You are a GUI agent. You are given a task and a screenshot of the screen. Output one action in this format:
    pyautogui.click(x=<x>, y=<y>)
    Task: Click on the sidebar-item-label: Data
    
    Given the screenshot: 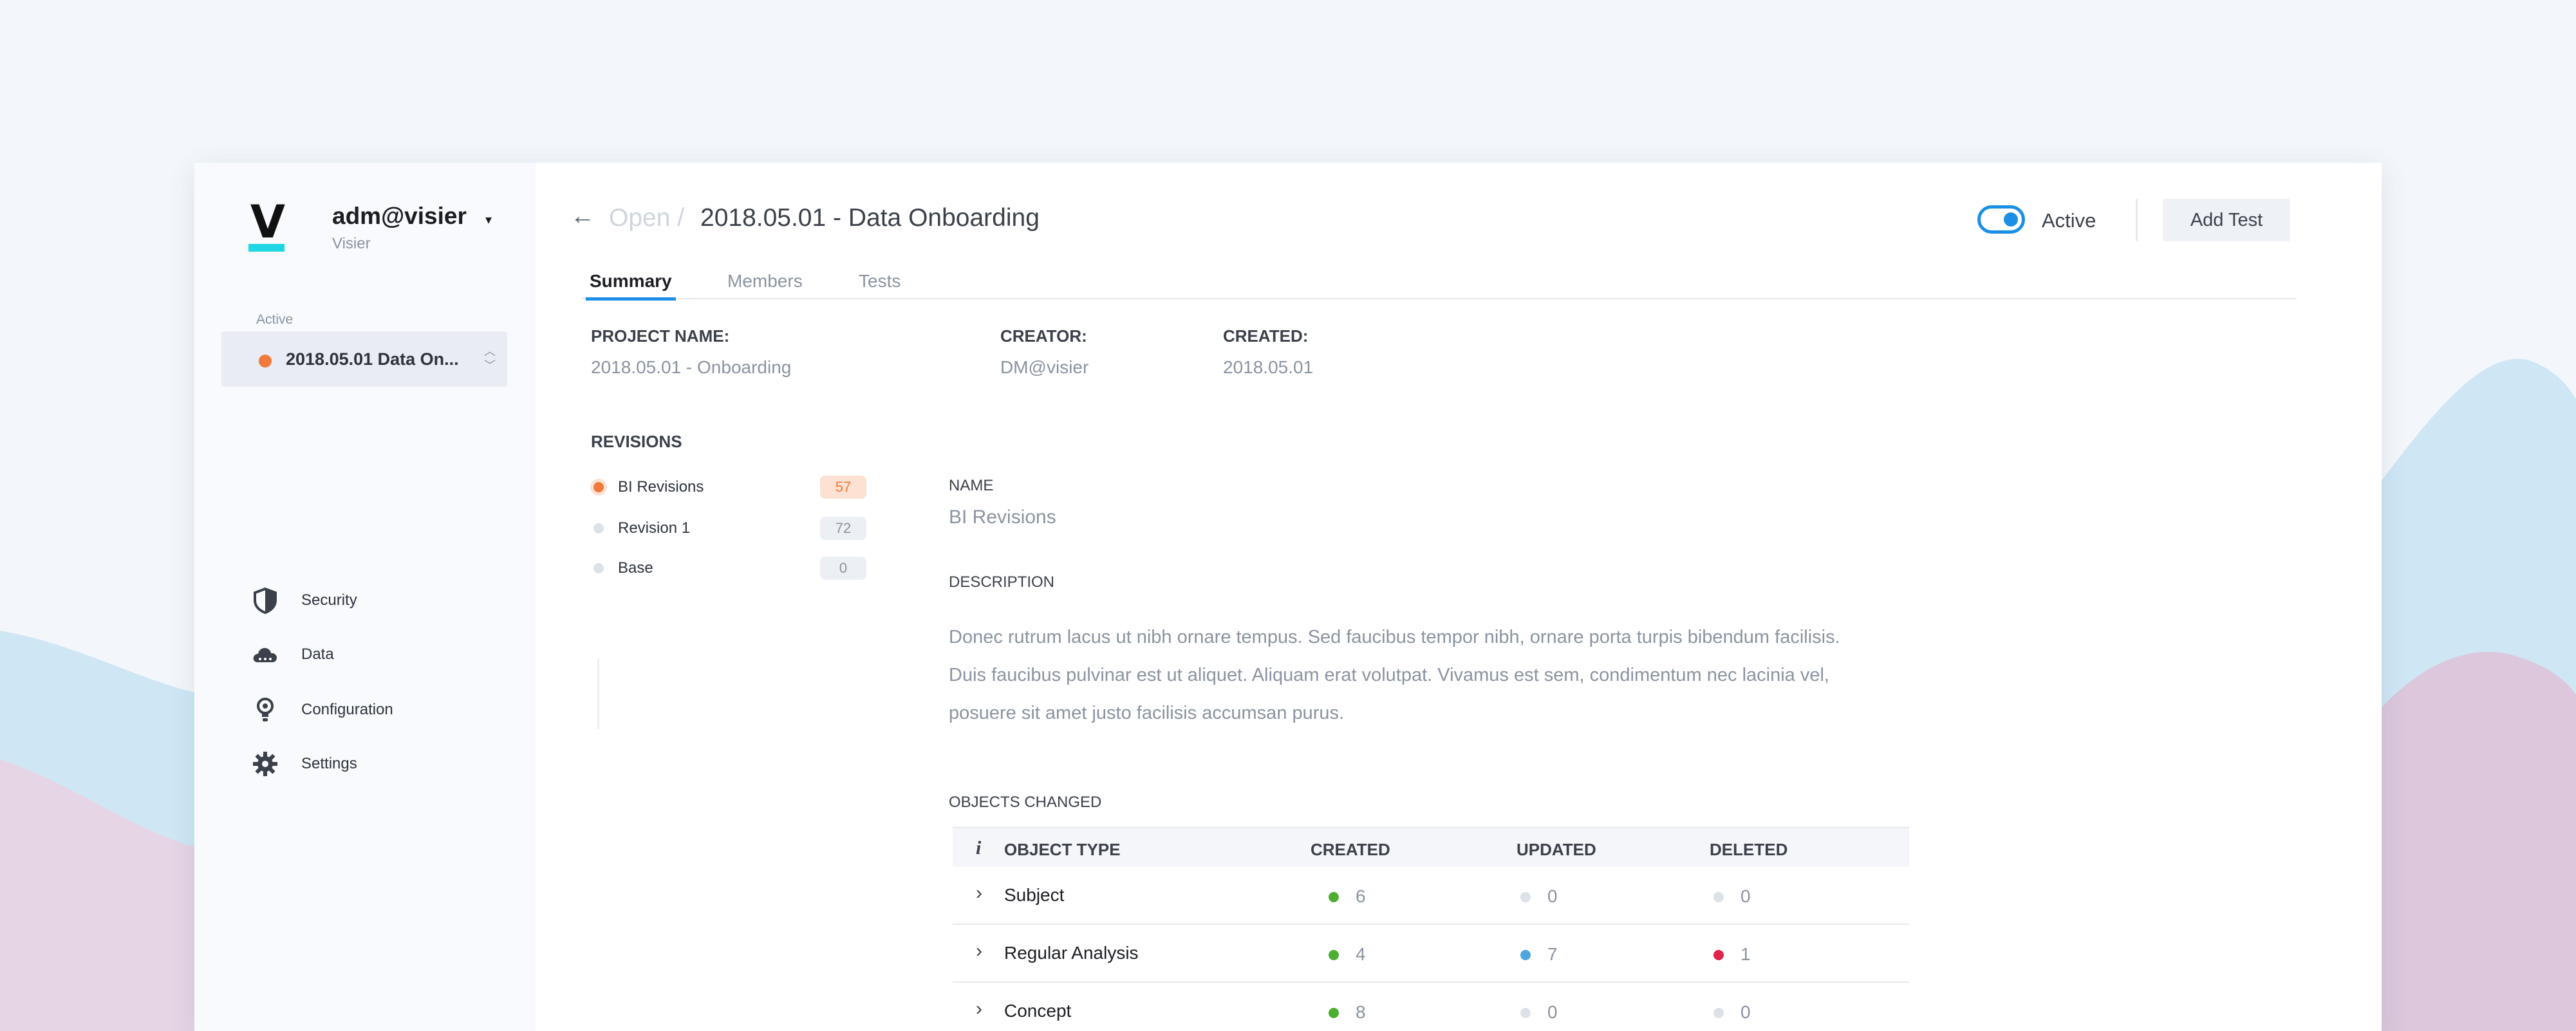 What is the action you would take?
    pyautogui.click(x=317, y=654)
    